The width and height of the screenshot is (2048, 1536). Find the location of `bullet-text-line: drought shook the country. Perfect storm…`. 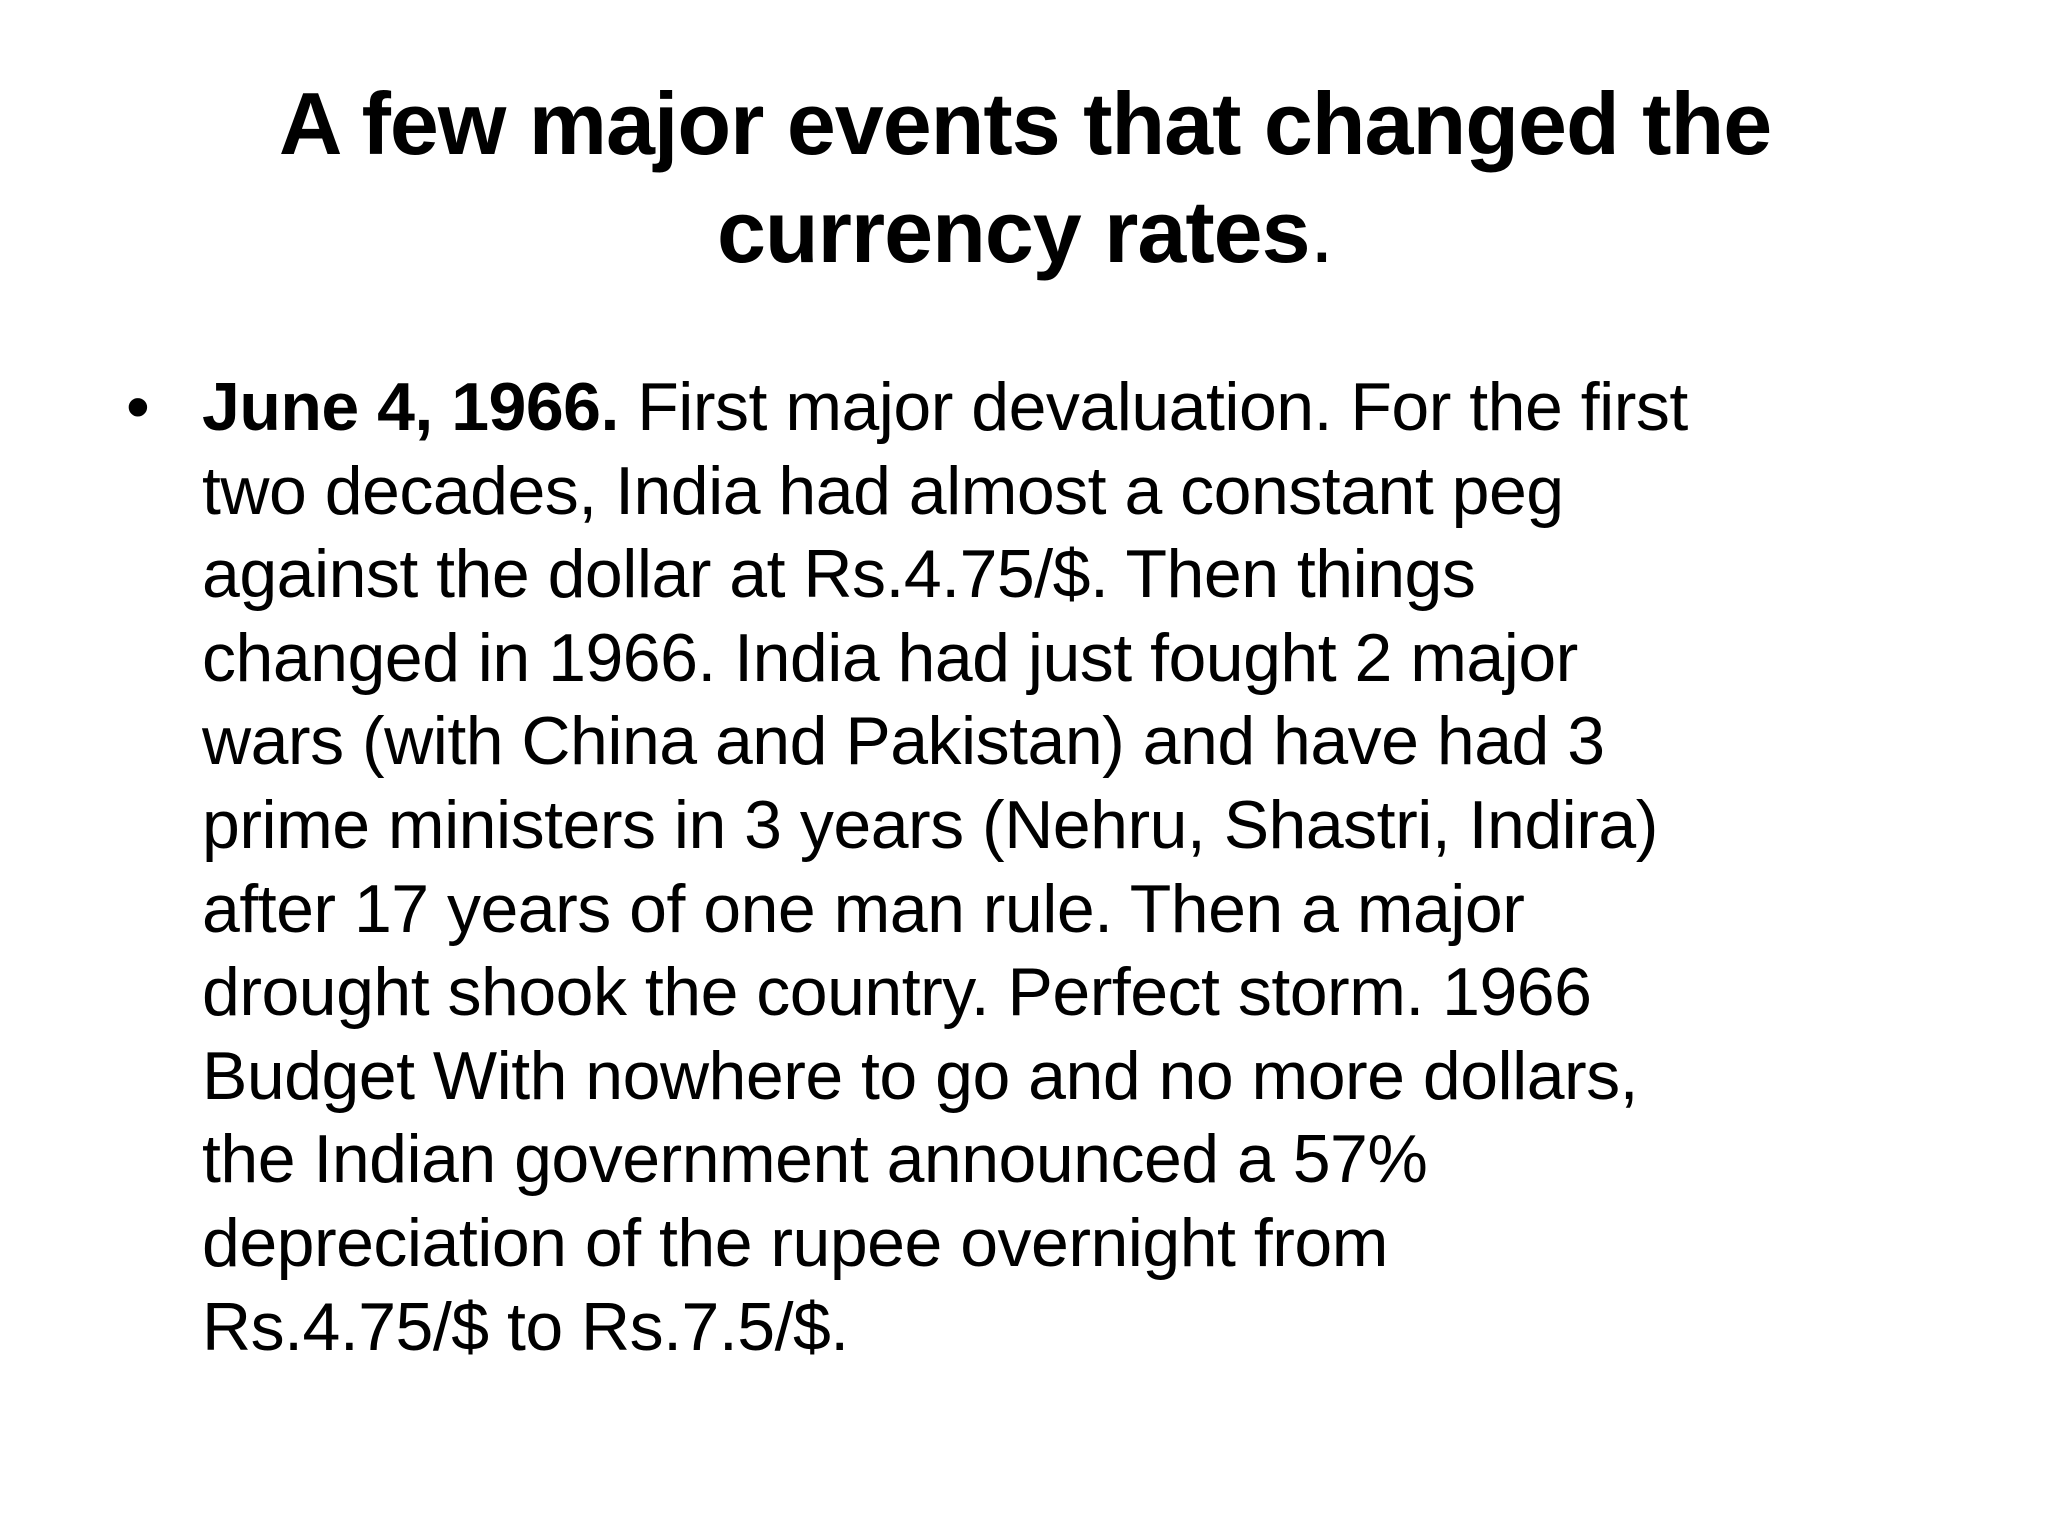

bullet-text-line: drought shook the country. Perfect storm… is located at coordinates (897, 992).